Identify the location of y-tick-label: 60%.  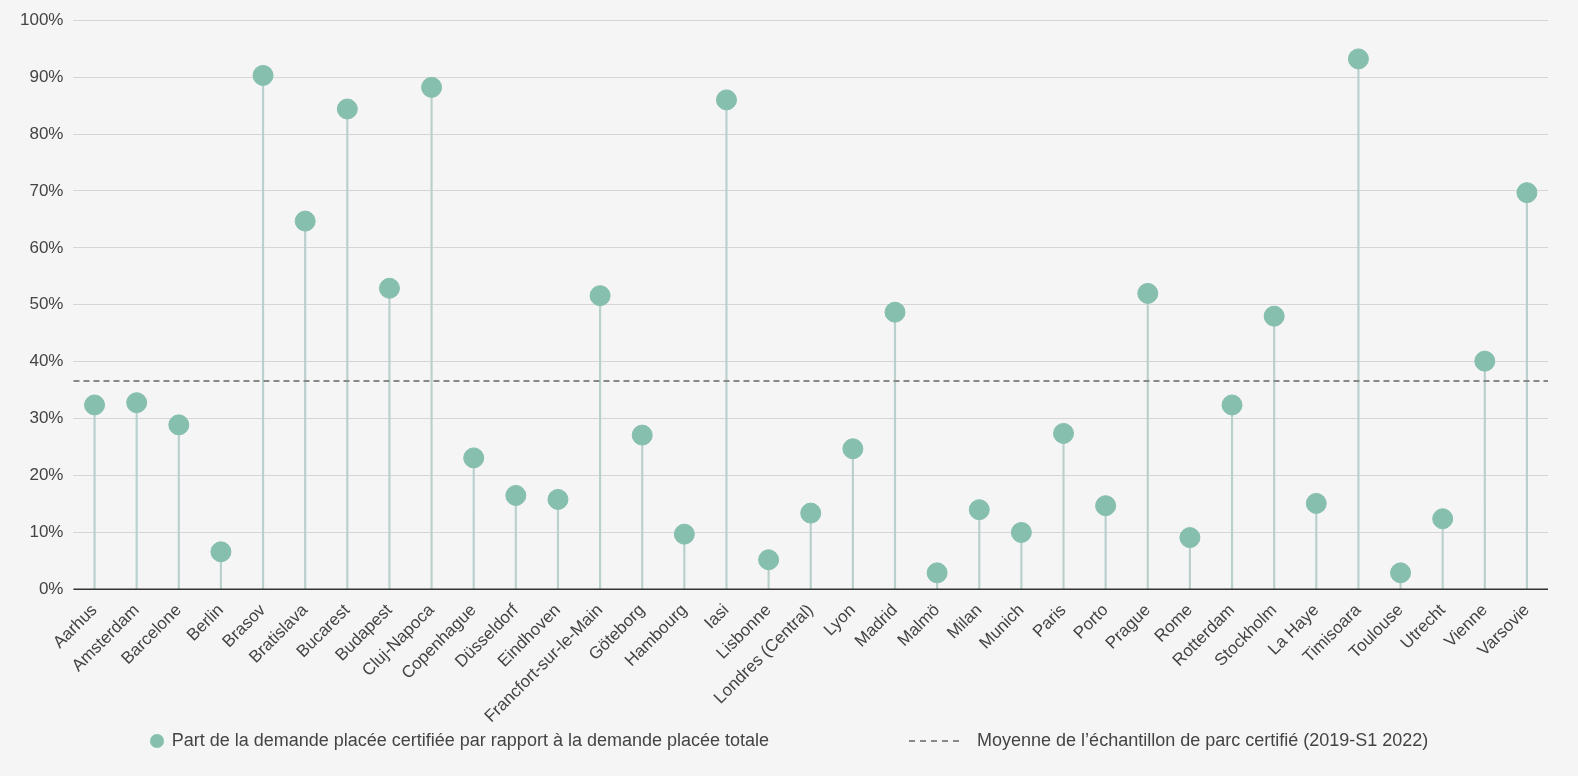
(46, 247).